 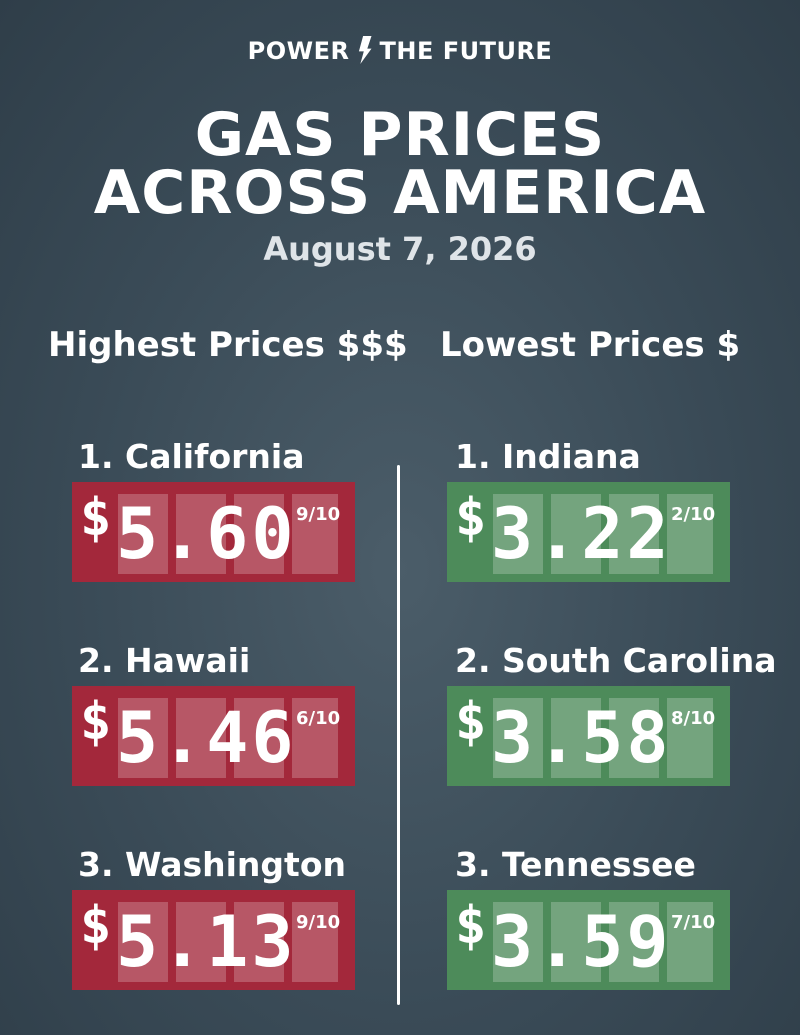 What do you see at coordinates (164, 660) in the screenshot?
I see `state-label: 2. Hawaii` at bounding box center [164, 660].